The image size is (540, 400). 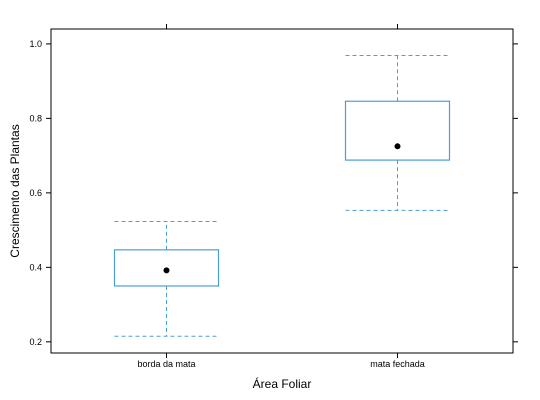 What do you see at coordinates (15, 190) in the screenshot?
I see `y-axis-label: Crescimento das Plantas` at bounding box center [15, 190].